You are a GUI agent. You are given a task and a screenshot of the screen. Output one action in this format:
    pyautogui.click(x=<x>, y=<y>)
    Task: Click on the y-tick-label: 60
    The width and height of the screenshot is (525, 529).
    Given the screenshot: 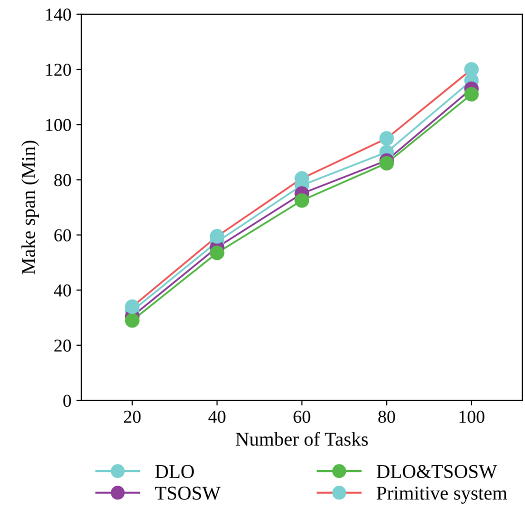 What is the action you would take?
    pyautogui.click(x=62, y=235)
    